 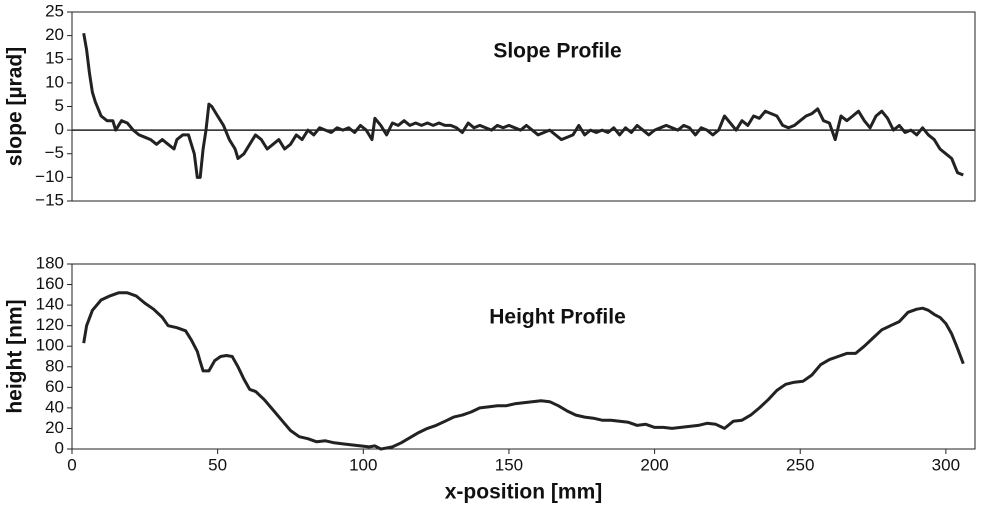 I want to click on x-tick-label: 50, so click(x=217, y=464).